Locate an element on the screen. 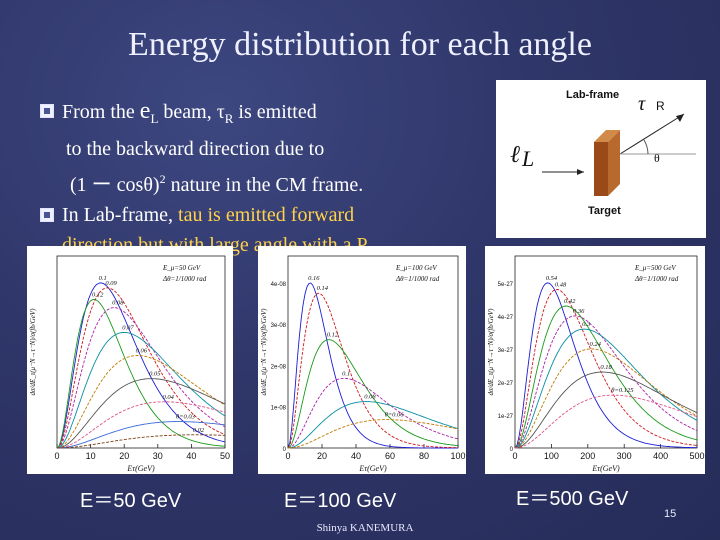  slide-title: Energy distribution for each angle is located at coordinates (360, 44).